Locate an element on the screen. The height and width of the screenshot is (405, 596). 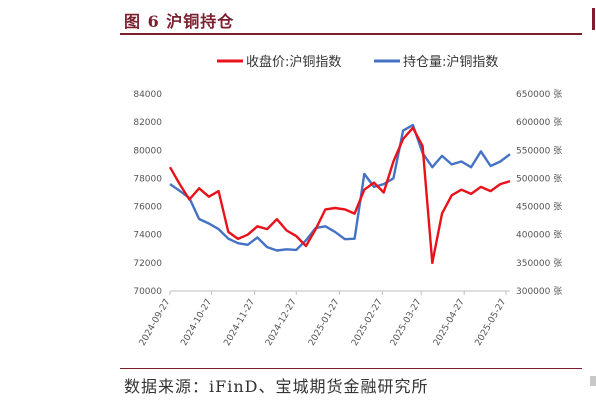
x-tick-label: 2025-04-27 is located at coordinates (449, 323).